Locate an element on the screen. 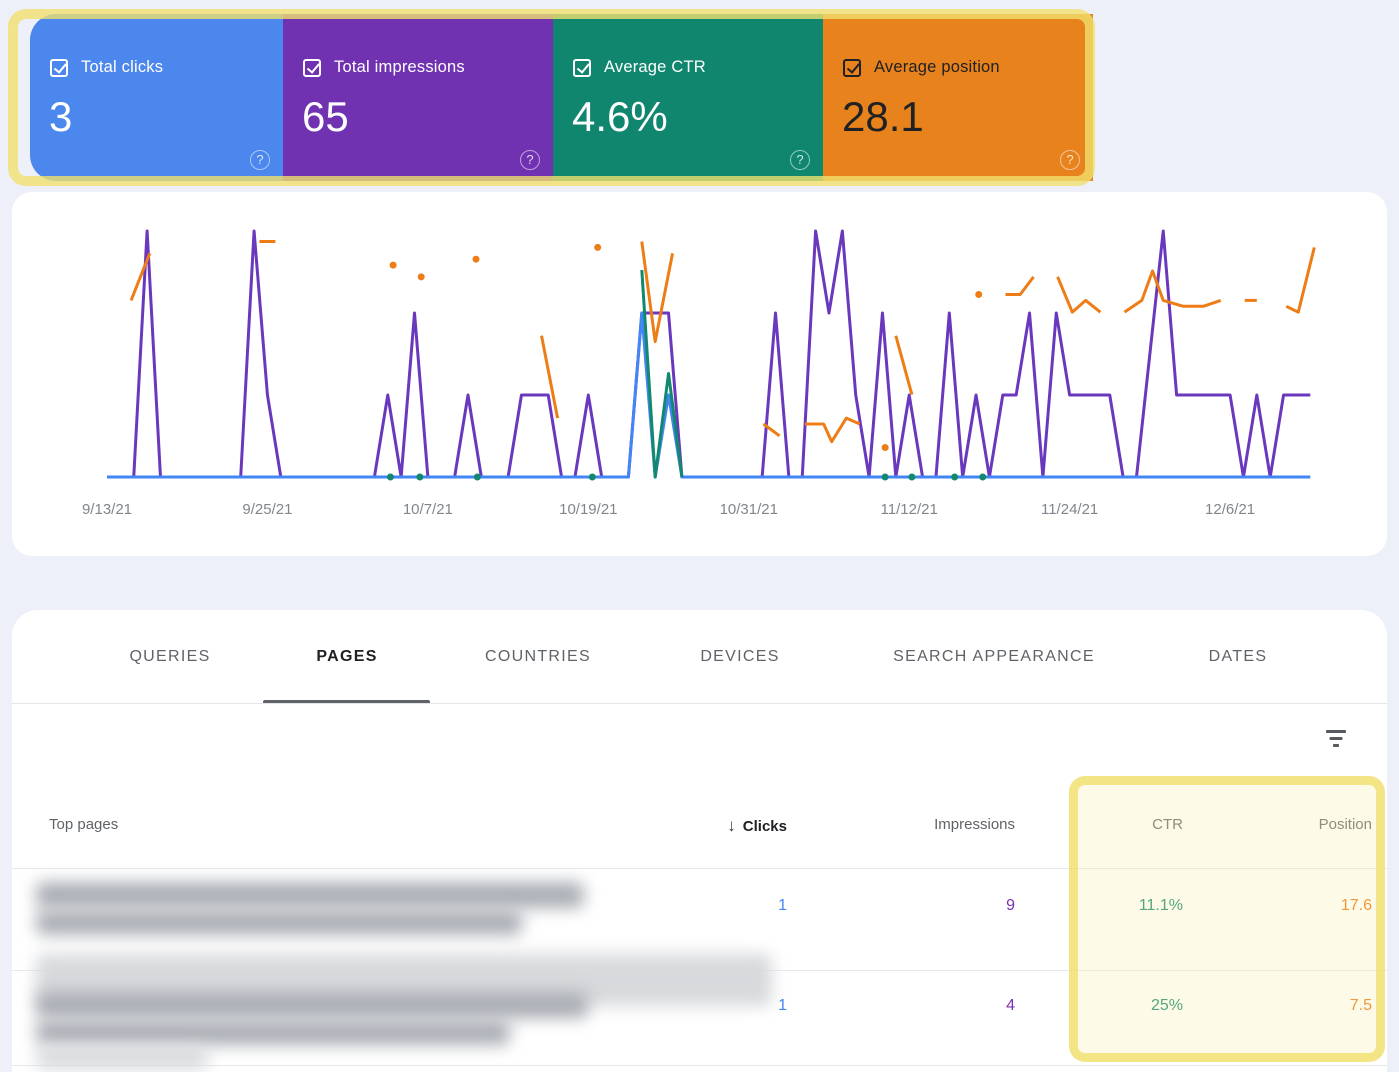 The image size is (1399, 1072). card-label: Average CTR is located at coordinates (655, 67).